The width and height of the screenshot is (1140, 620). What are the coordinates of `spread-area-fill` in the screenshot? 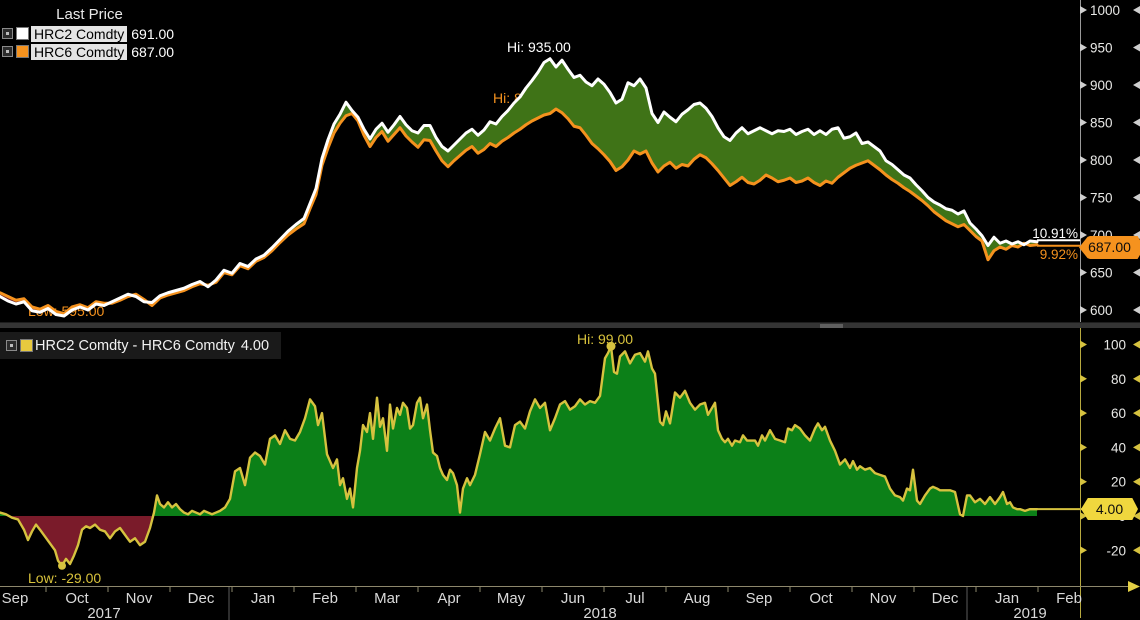 It's located at (81, 541).